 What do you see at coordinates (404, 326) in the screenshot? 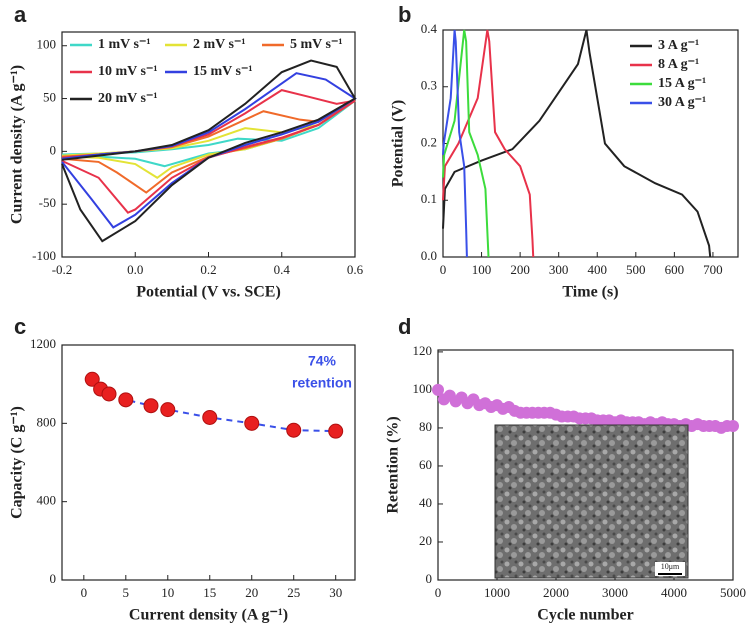
I see `panel-label: d` at bounding box center [404, 326].